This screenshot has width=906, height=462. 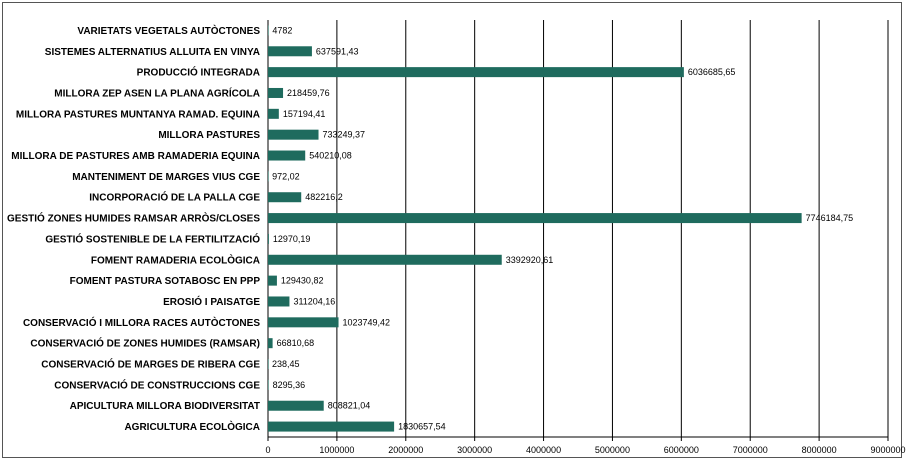 What do you see at coordinates (330, 156) in the screenshot?
I see `data-label: 540210,08` at bounding box center [330, 156].